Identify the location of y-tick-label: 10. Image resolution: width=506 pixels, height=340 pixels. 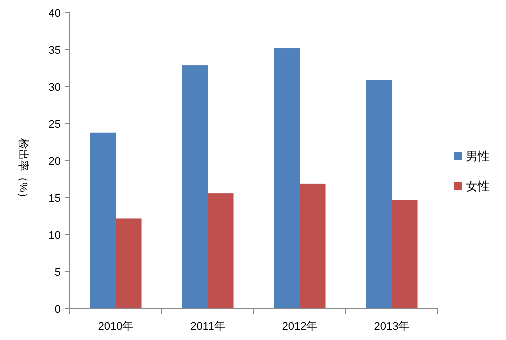
(54, 236).